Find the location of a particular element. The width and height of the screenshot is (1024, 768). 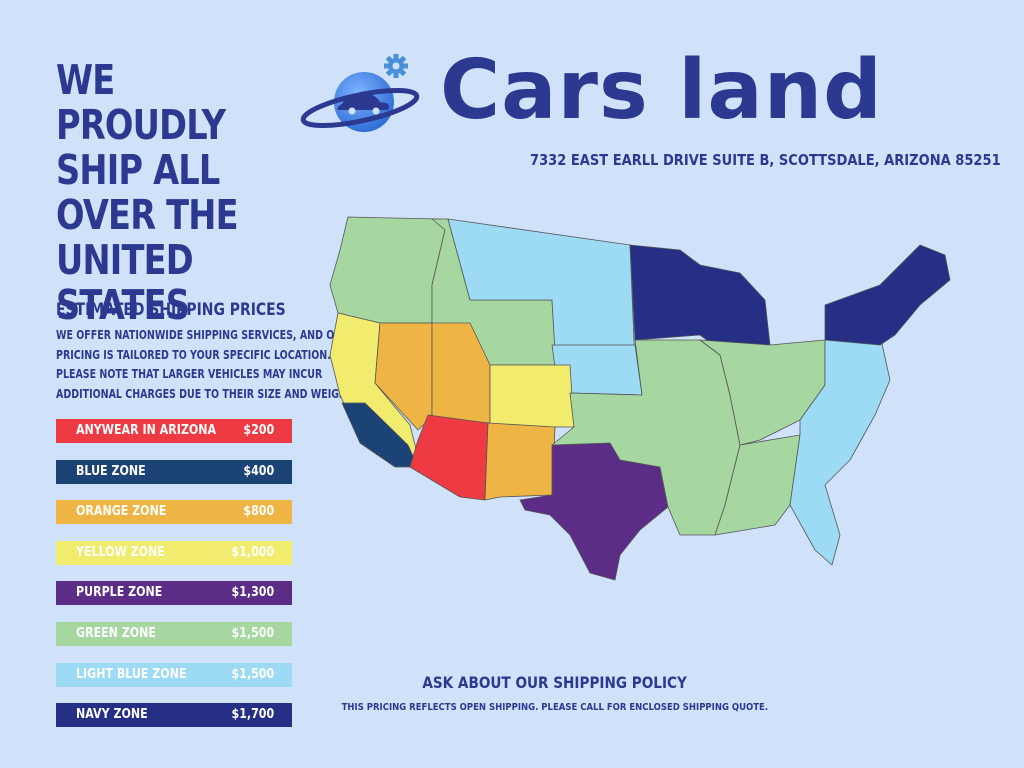

zone-price: $200 is located at coordinates (258, 430).